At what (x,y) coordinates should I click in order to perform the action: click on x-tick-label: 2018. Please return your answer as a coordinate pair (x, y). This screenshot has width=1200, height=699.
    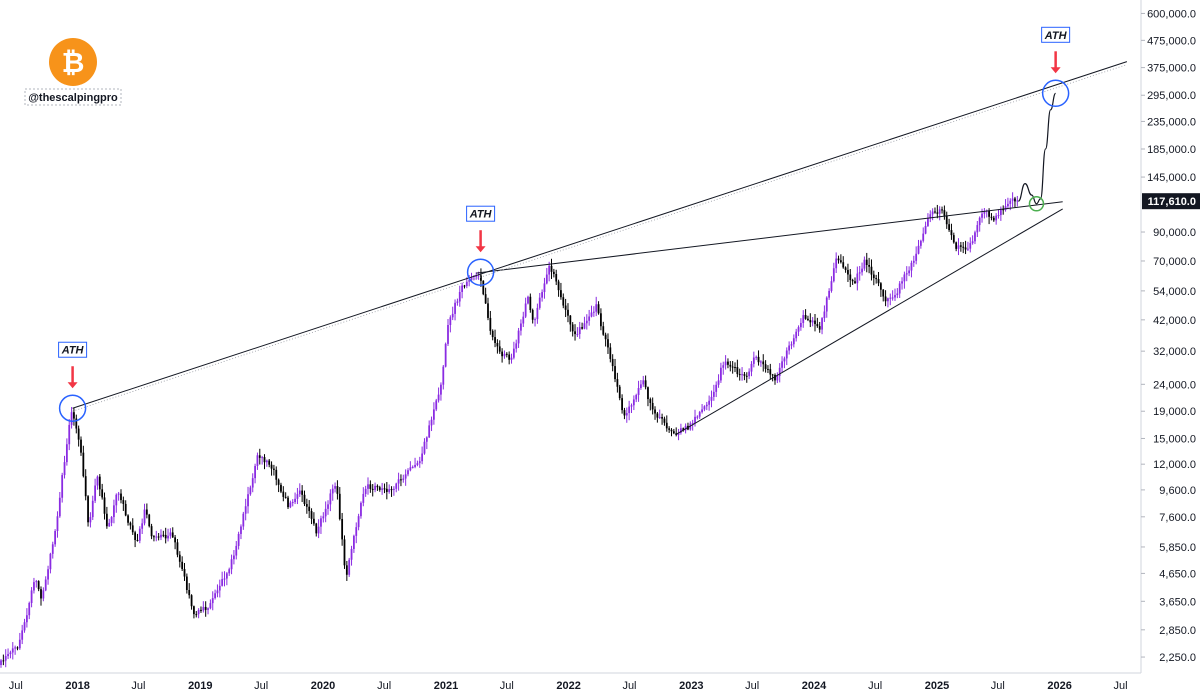
    Looking at the image, I should click on (77, 686).